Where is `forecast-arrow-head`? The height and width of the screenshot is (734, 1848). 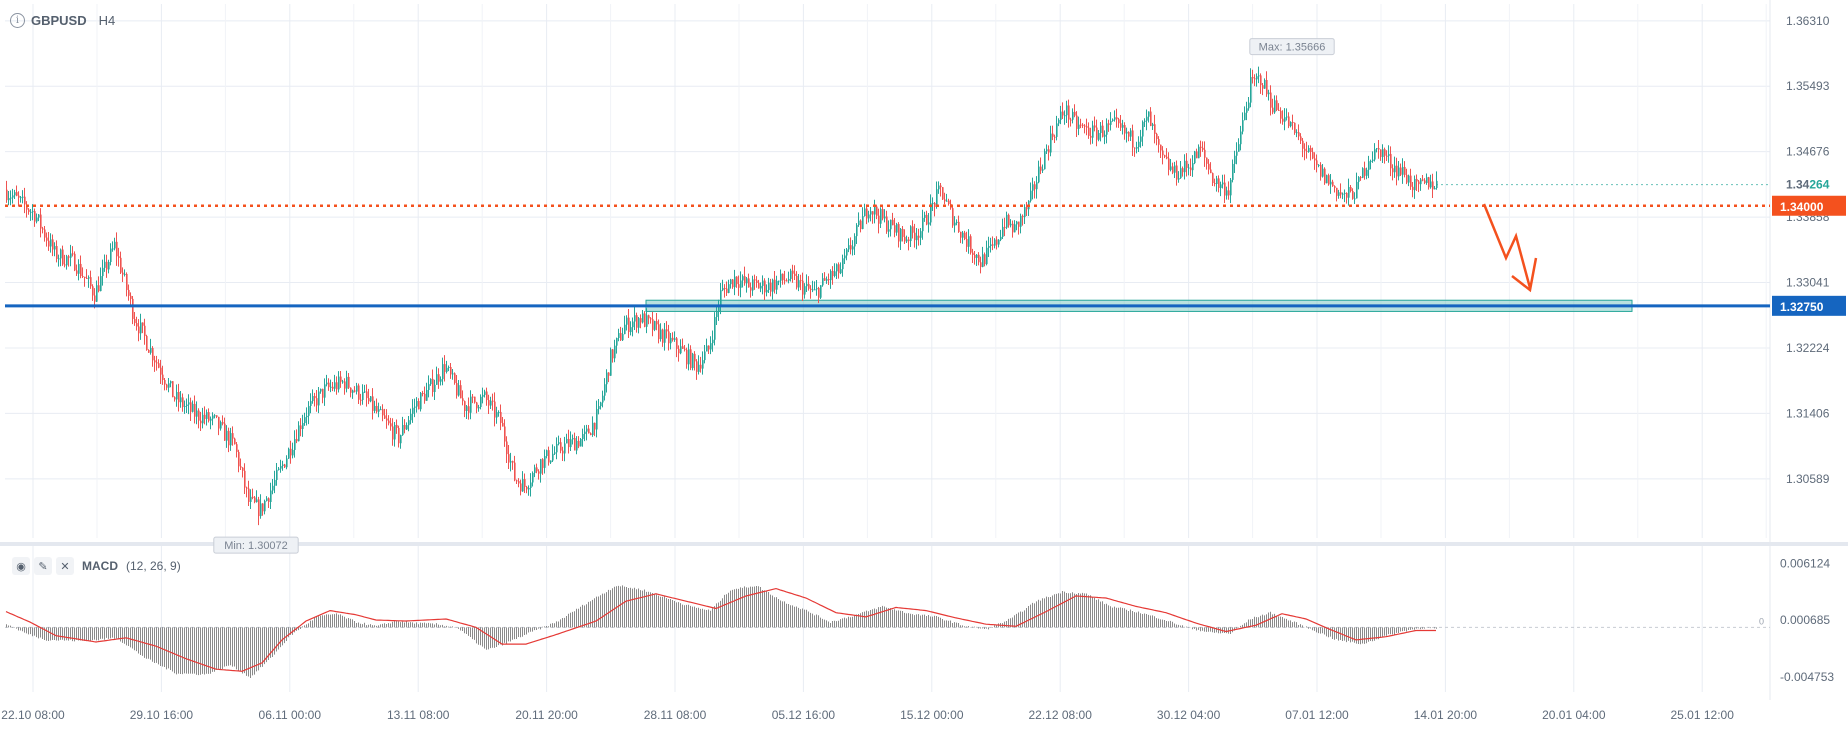
forecast-arrow-head is located at coordinates (1524, 275).